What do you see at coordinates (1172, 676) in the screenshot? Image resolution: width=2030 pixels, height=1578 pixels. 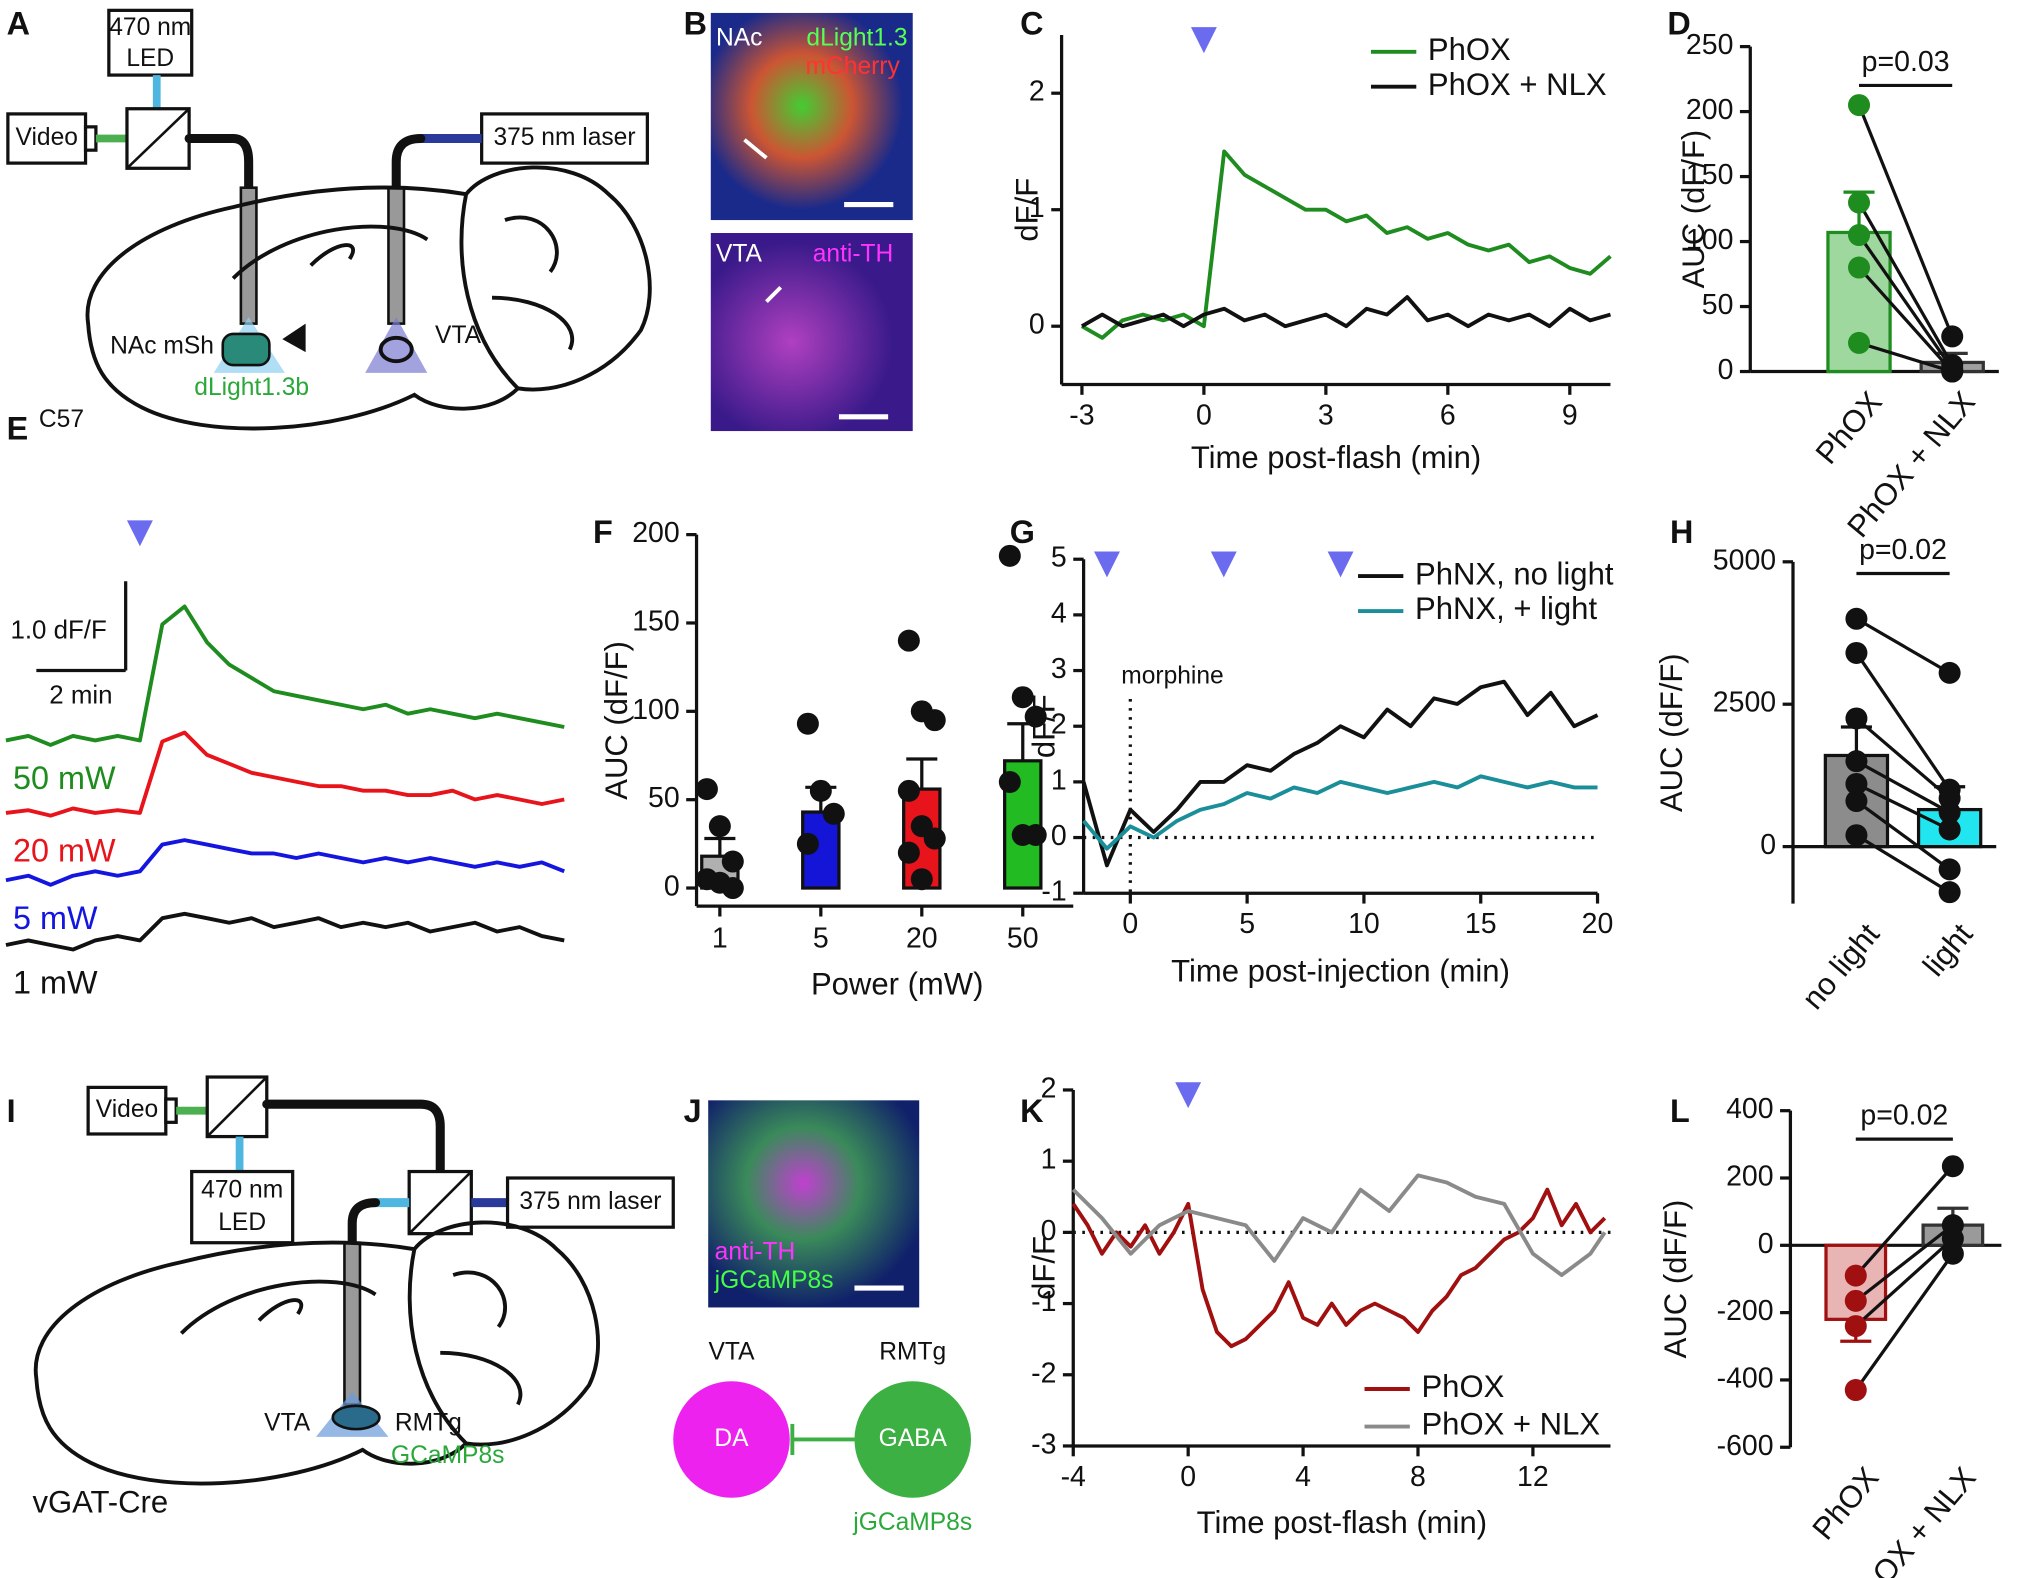 I see `annotation: morphine` at bounding box center [1172, 676].